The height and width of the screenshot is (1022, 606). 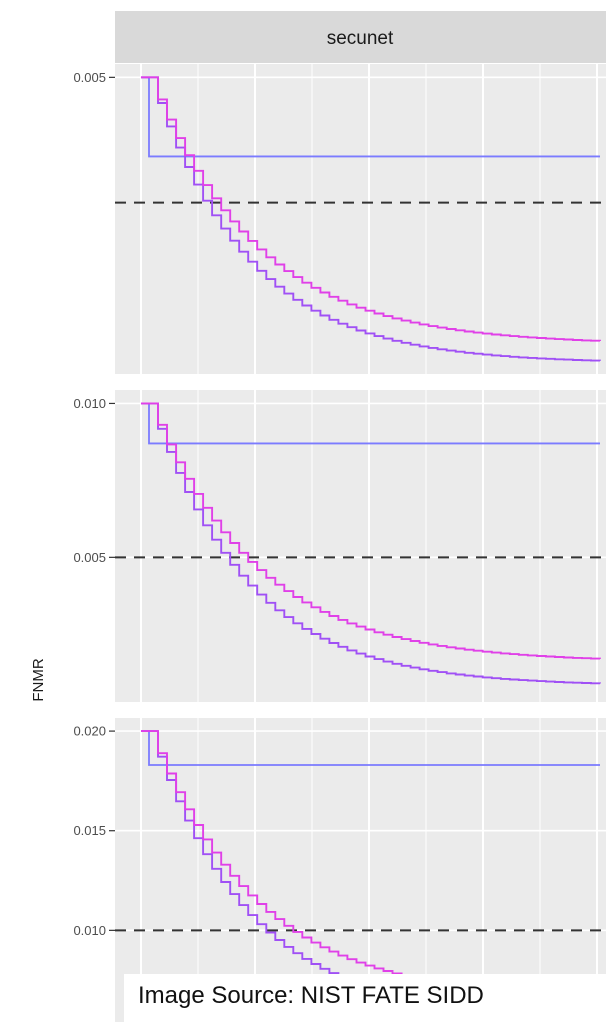 I want to click on strip-title: secunet, so click(x=360, y=38).